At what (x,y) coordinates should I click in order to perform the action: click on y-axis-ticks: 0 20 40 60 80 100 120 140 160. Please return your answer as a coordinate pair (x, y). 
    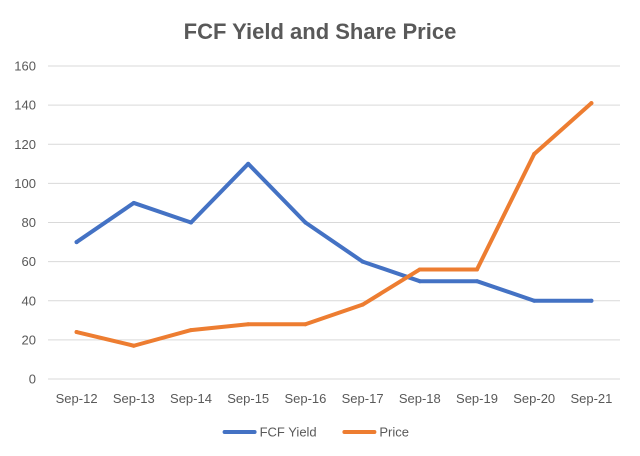
    Looking at the image, I should click on (25, 223).